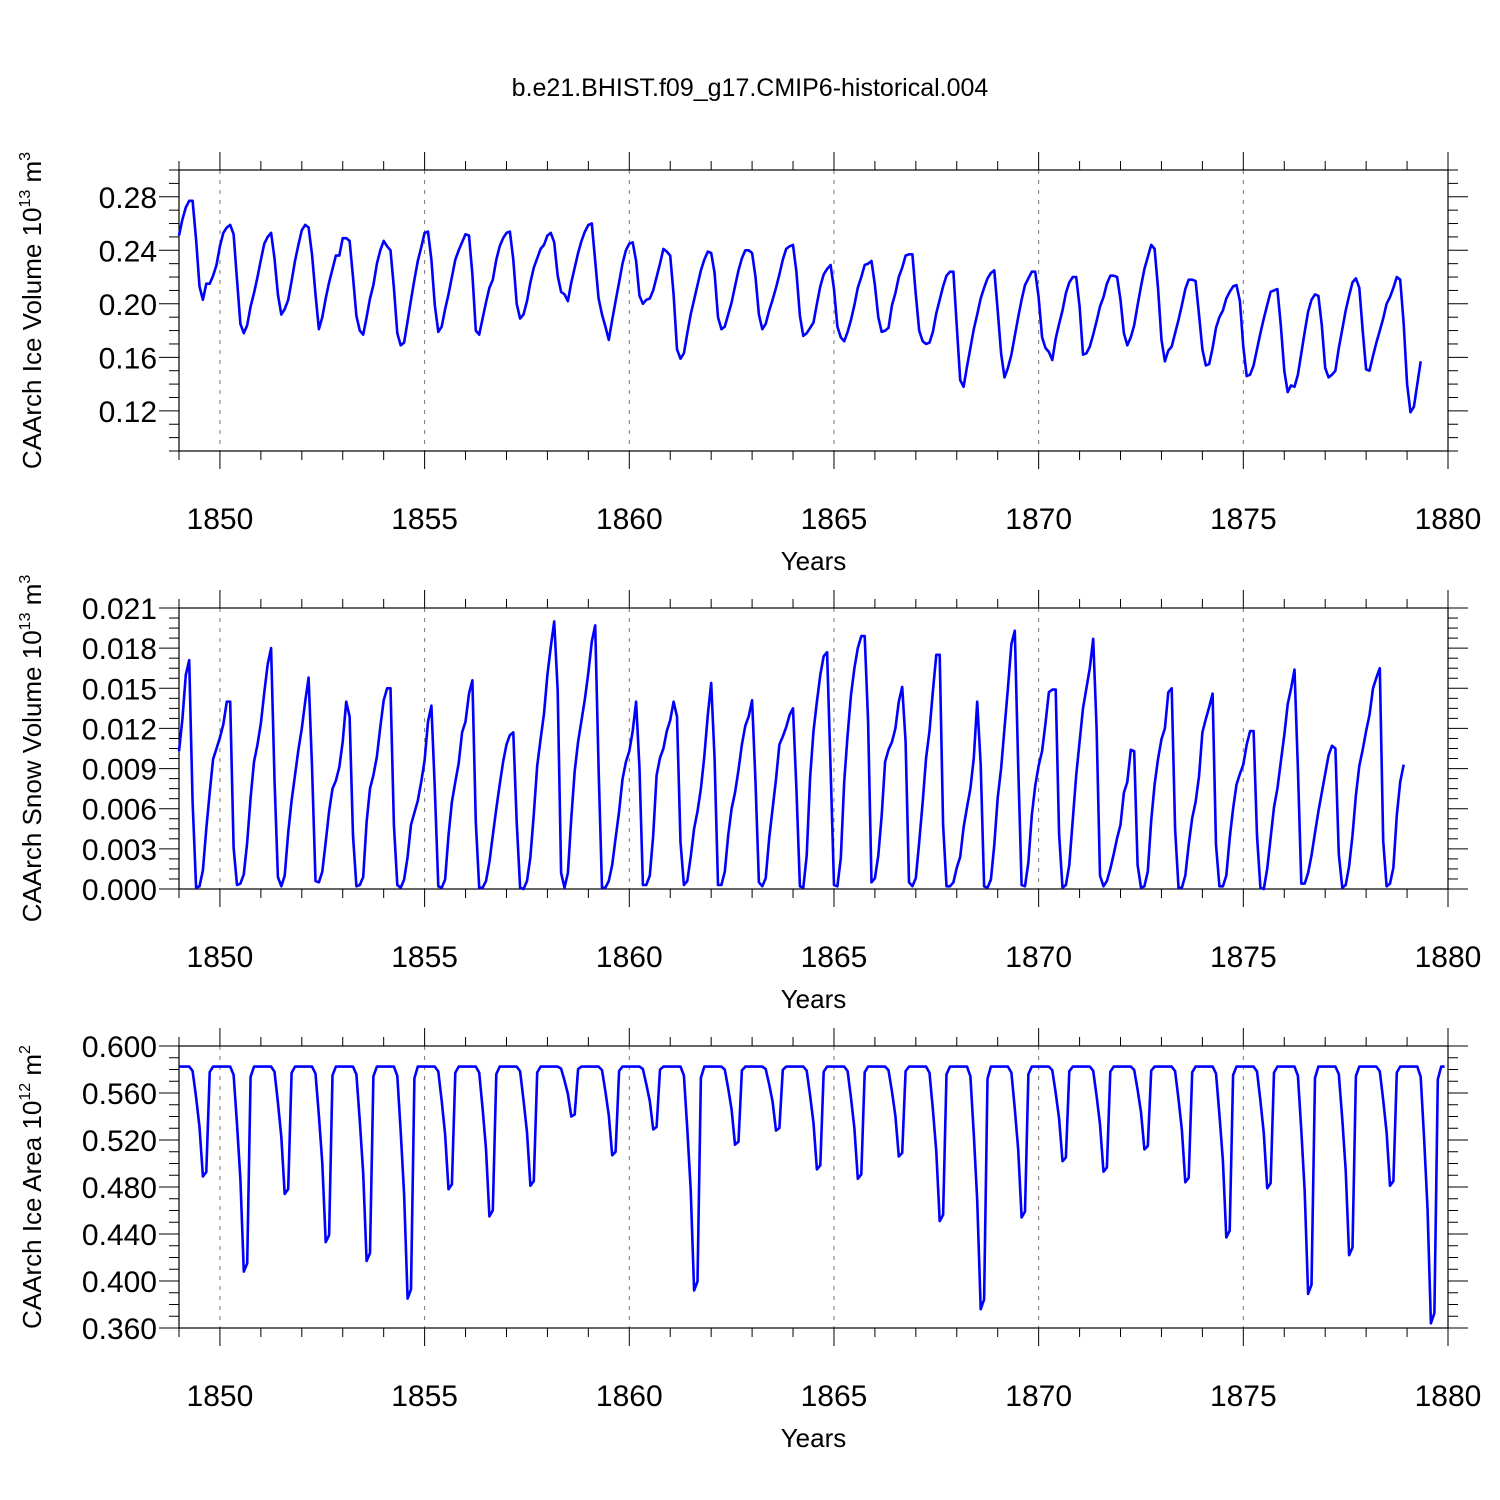  I want to click on y-tick-label: 0.600, so click(119, 1047).